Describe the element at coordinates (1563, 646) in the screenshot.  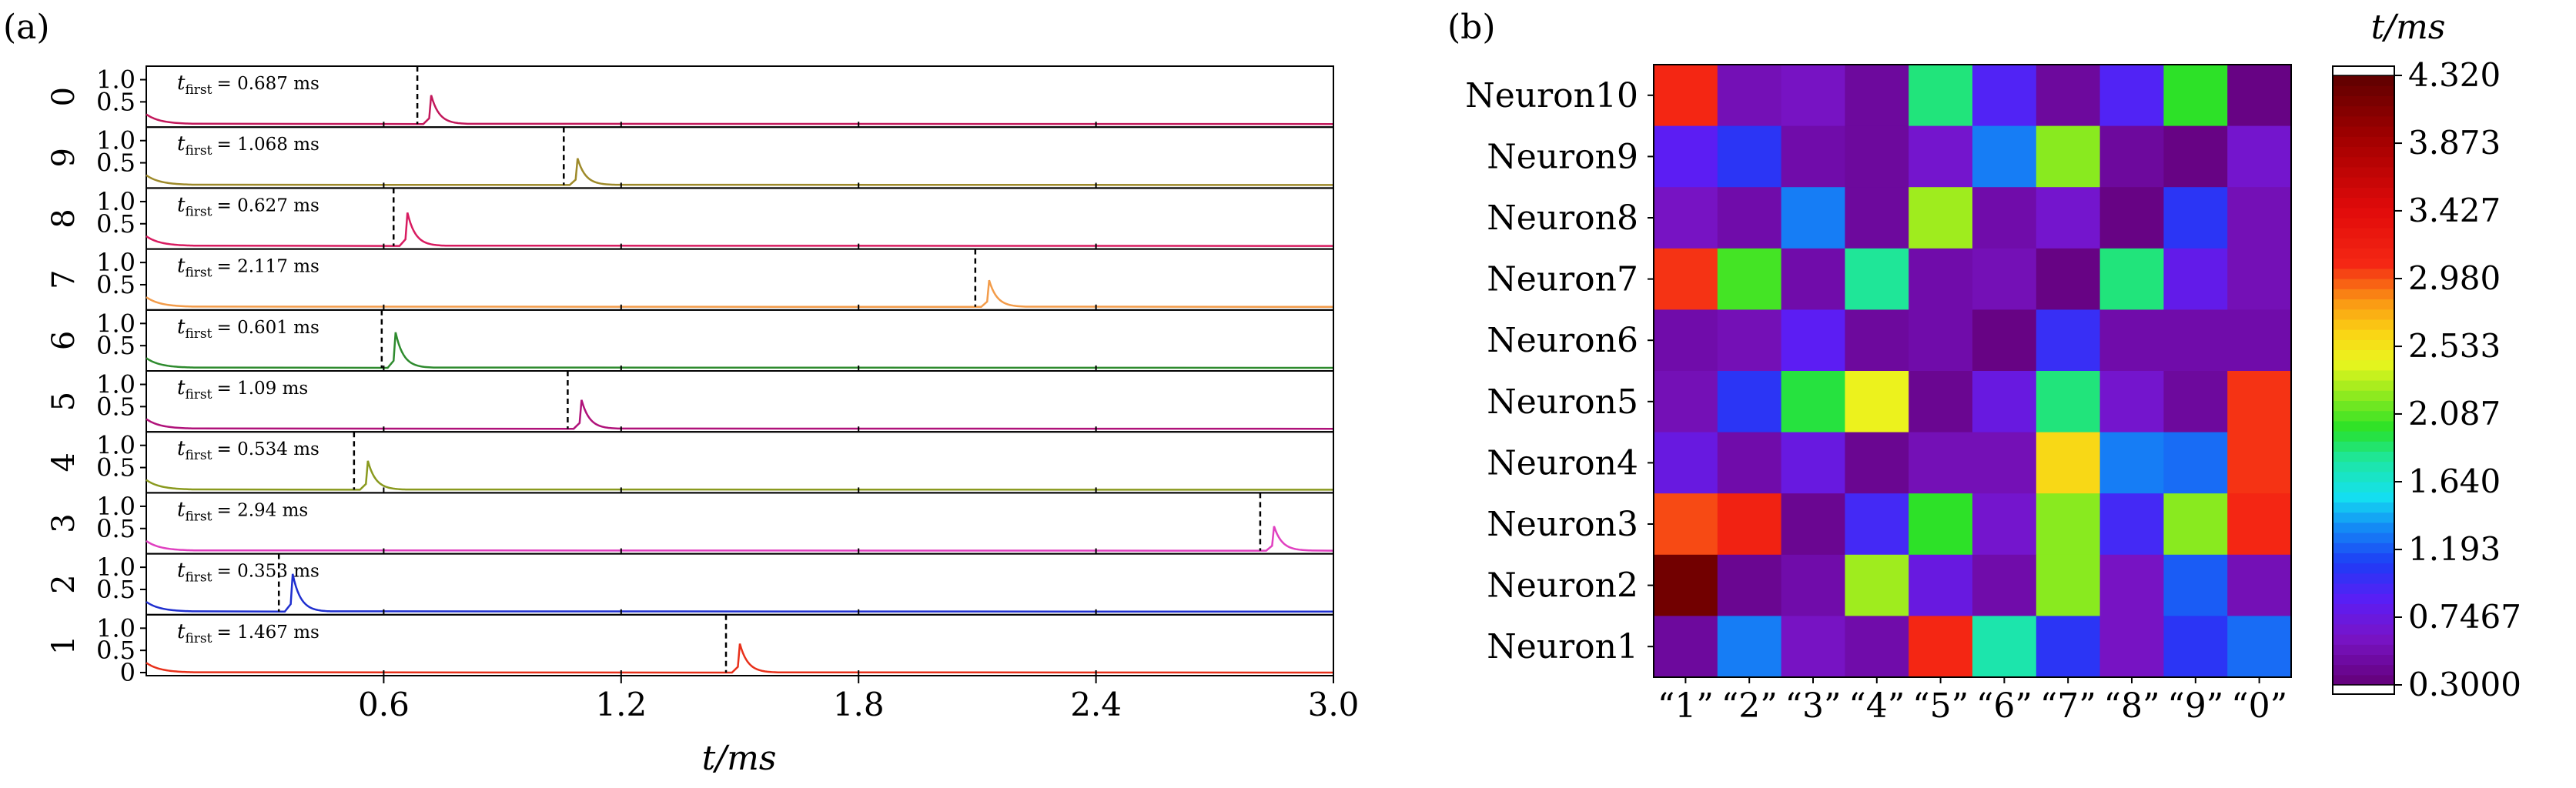
I see `neuron-label: Neuron1` at that location.